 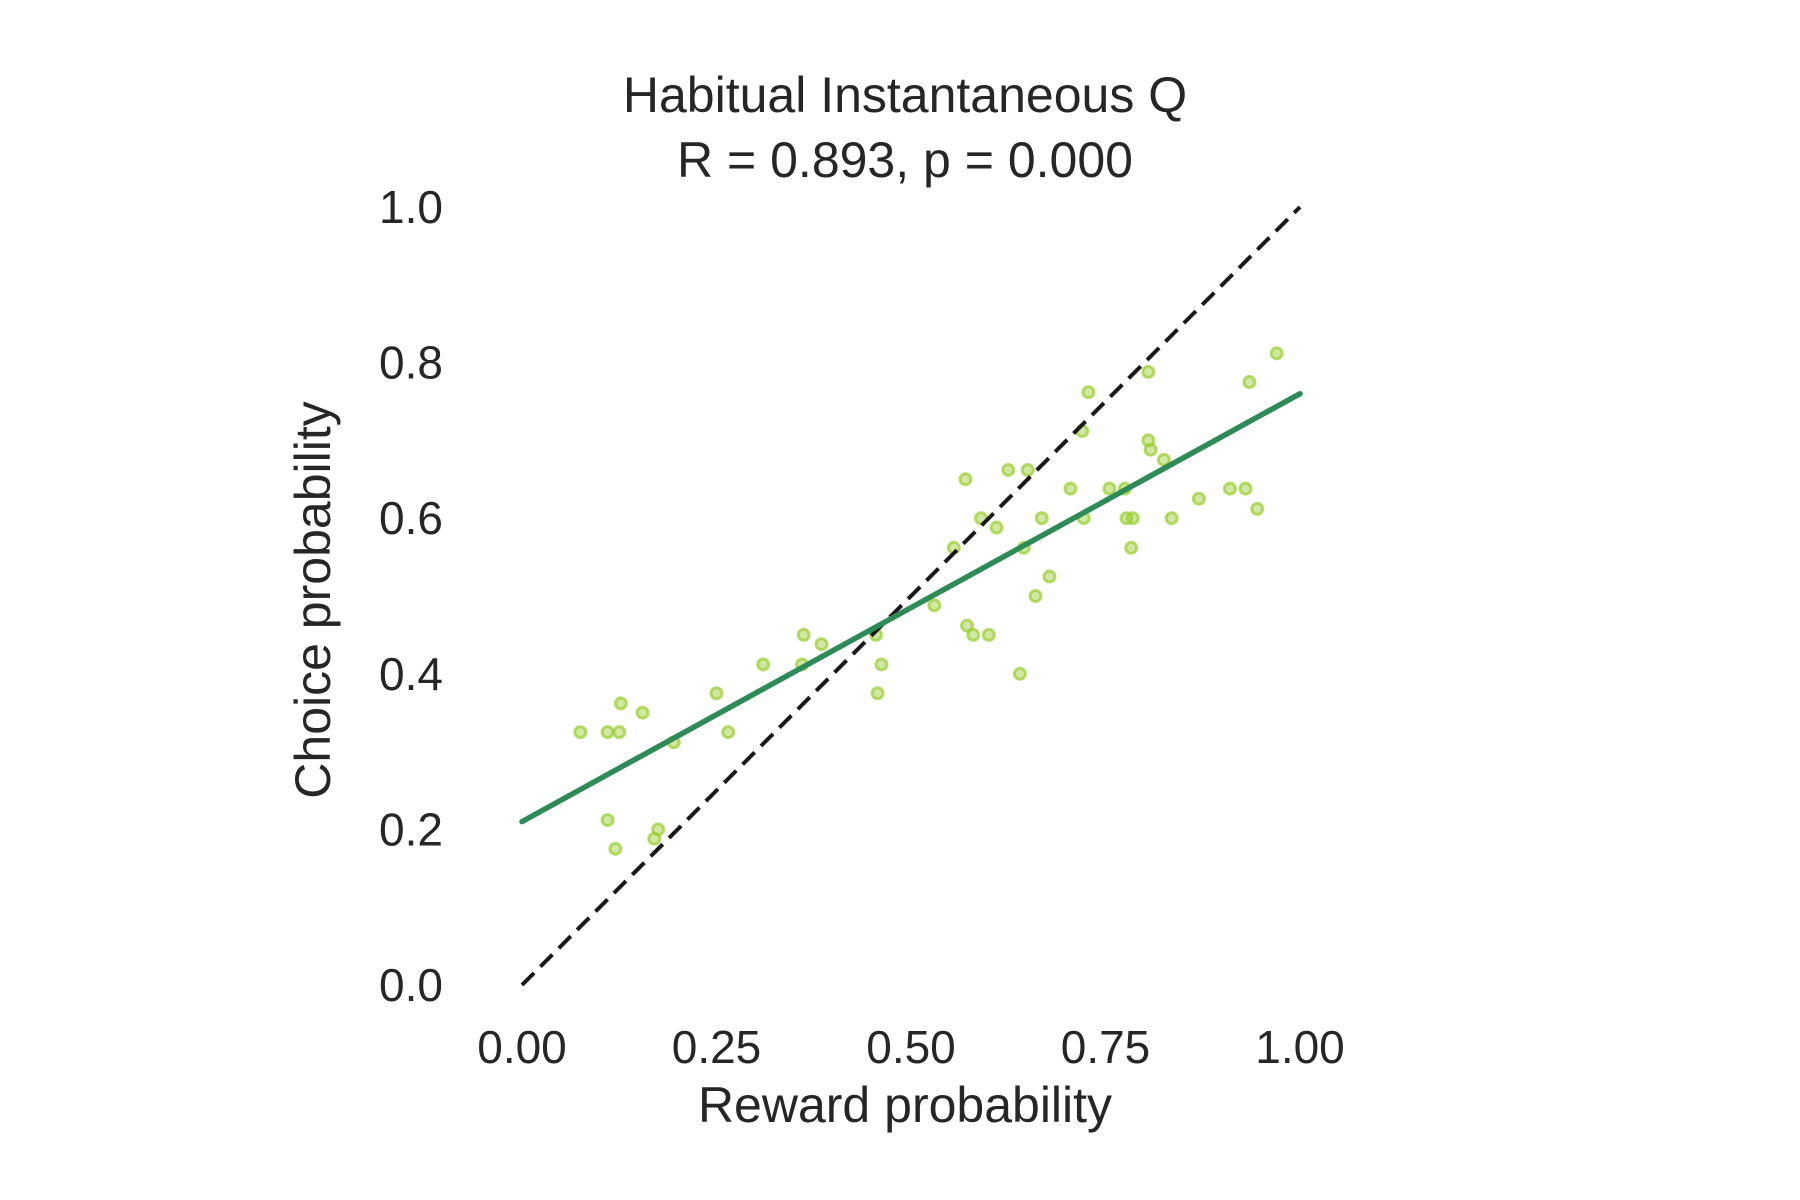 I want to click on x-tick-label: 1.00, so click(x=1300, y=1047).